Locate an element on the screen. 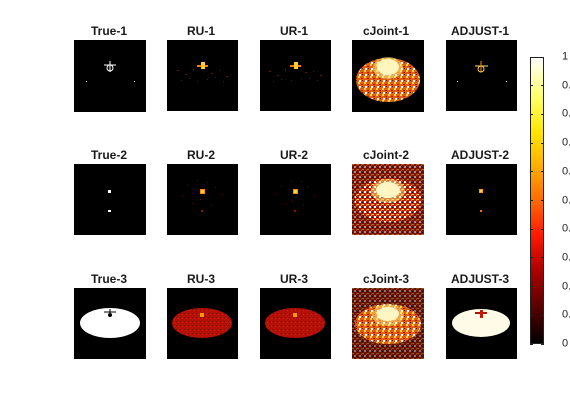  colorbar-tick-label: 0 is located at coordinates (565, 344).